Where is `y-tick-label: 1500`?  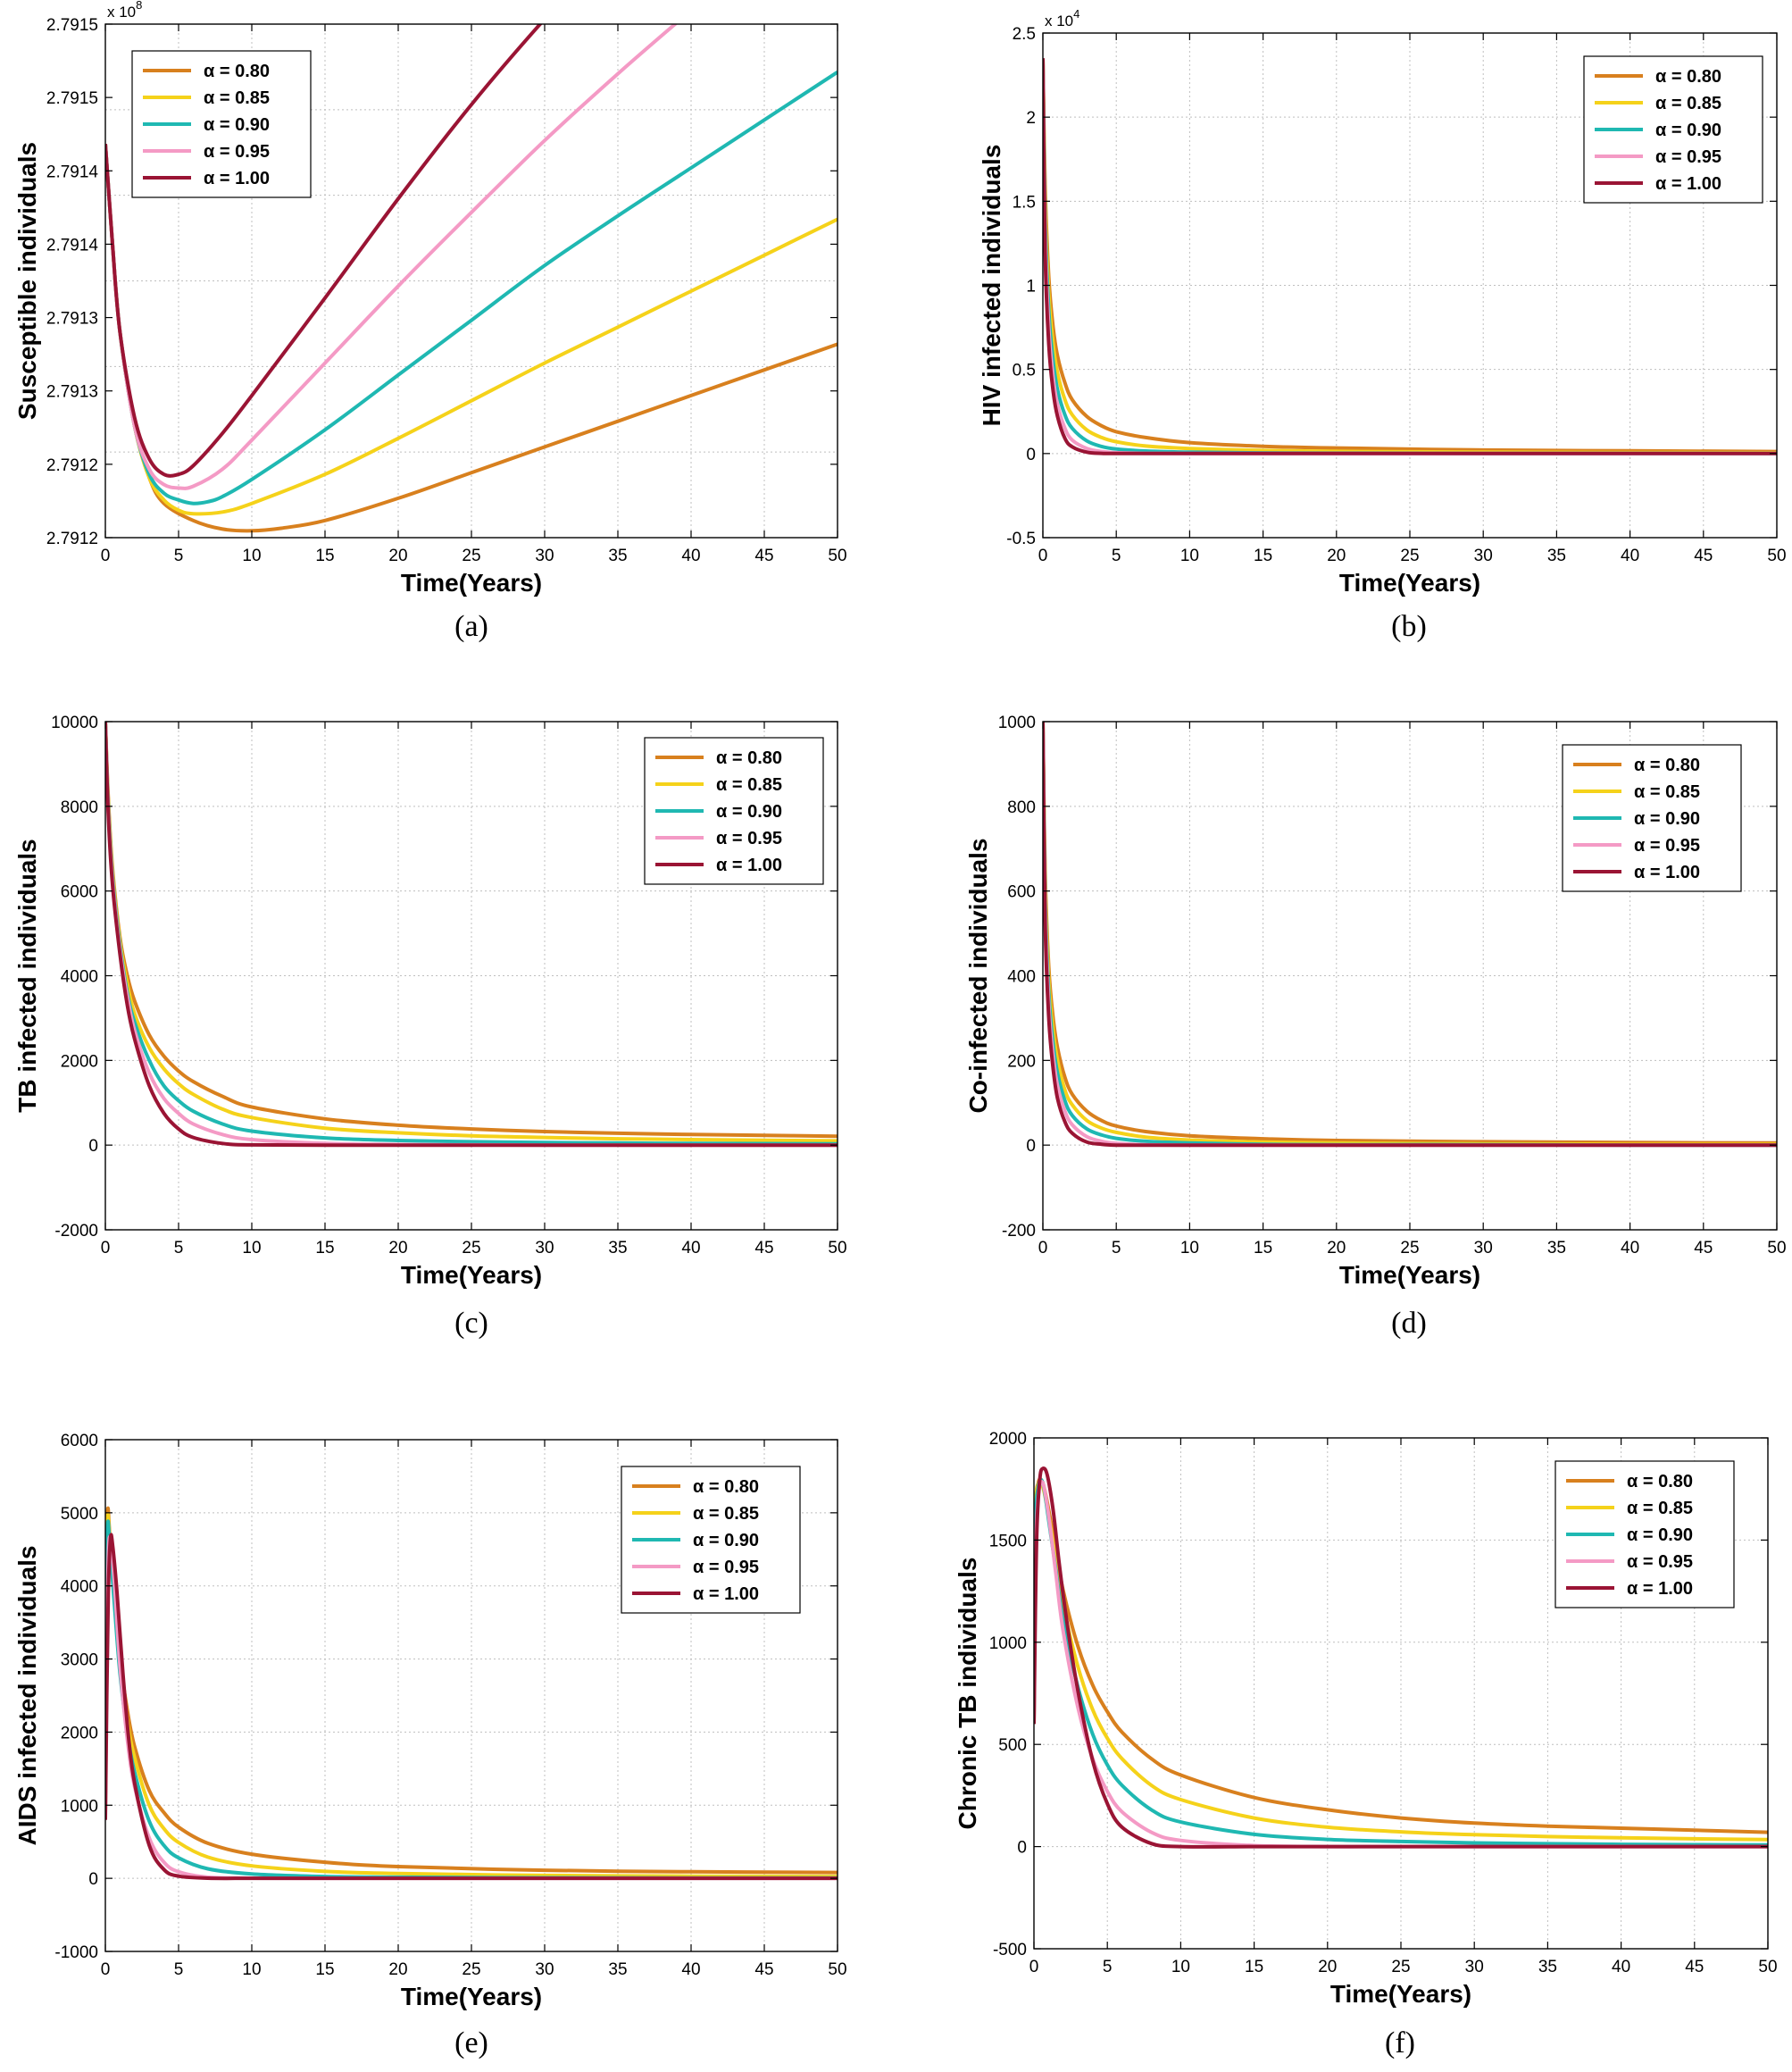 y-tick-label: 1500 is located at coordinates (1008, 1541).